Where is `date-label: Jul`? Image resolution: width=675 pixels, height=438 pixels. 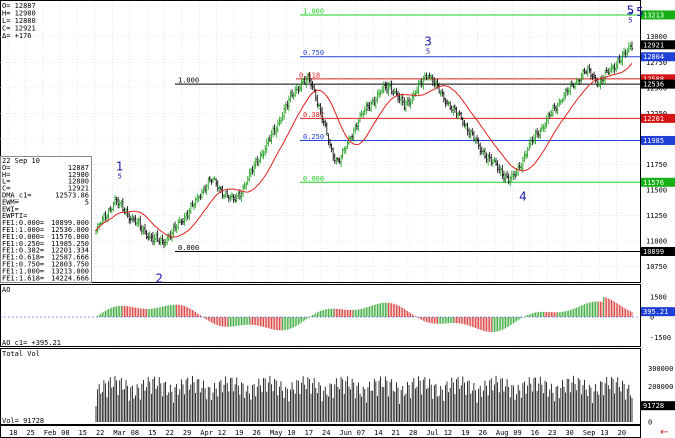 date-label: Jul is located at coordinates (432, 433).